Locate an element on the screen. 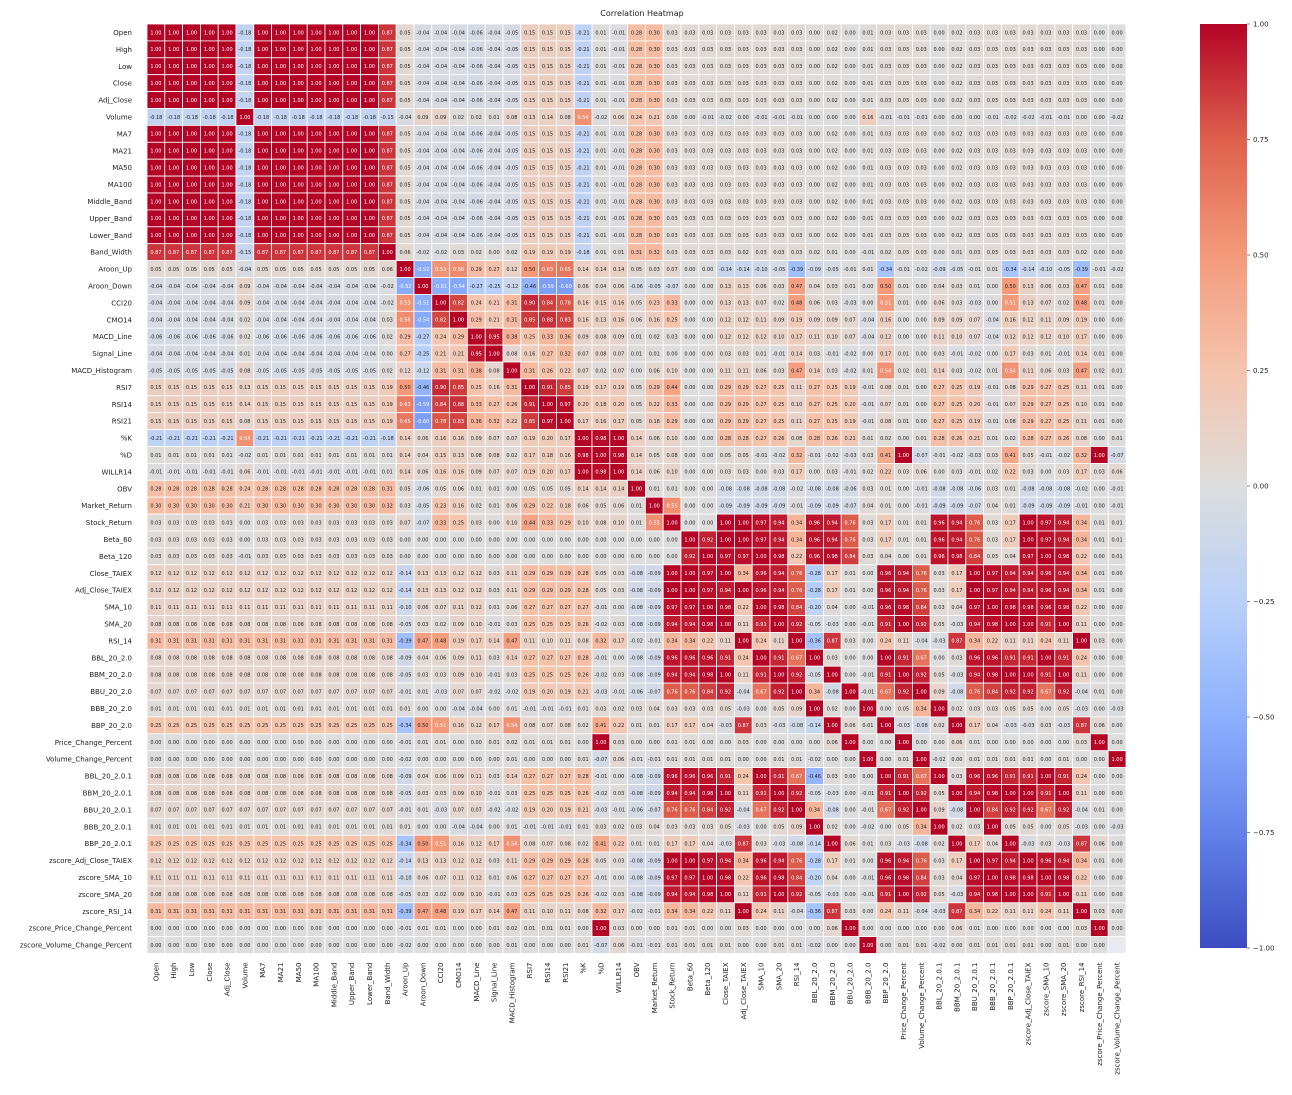 This screenshot has width=1292, height=1095. cell-value-label: 0.26 is located at coordinates (778, 439).